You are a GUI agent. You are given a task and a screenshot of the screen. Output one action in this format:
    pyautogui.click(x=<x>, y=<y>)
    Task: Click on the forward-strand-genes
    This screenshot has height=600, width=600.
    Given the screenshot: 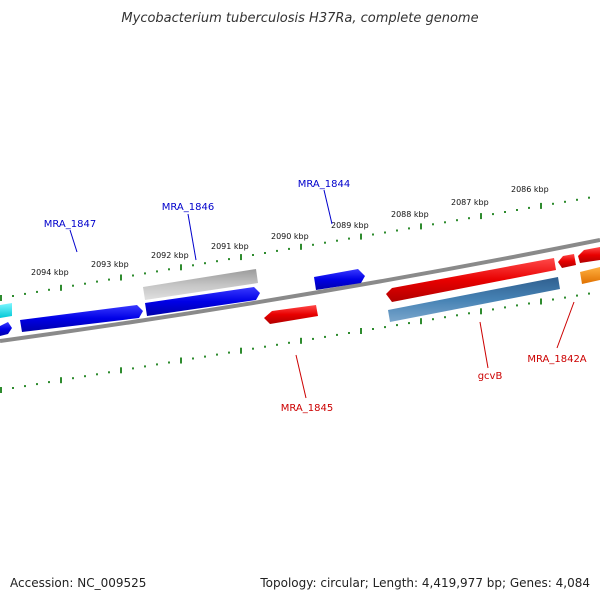 What is the action you would take?
    pyautogui.click(x=182, y=302)
    